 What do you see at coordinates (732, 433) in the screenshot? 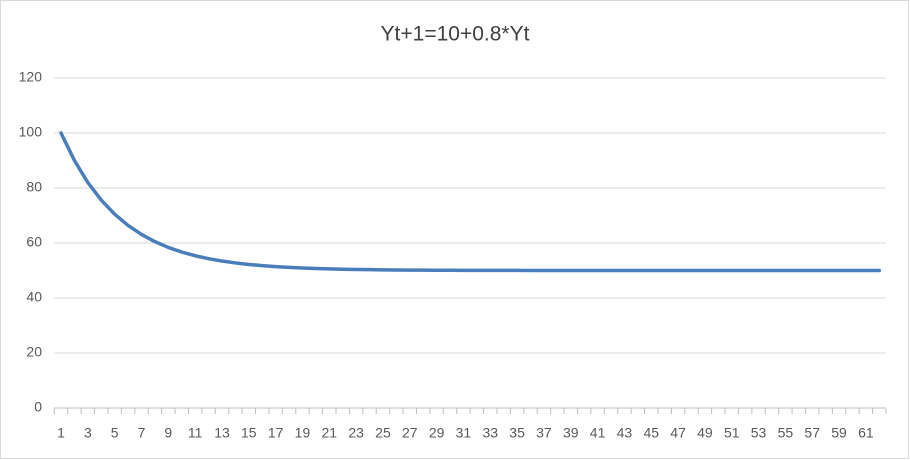
I see `x-tick-label: 51` at bounding box center [732, 433].